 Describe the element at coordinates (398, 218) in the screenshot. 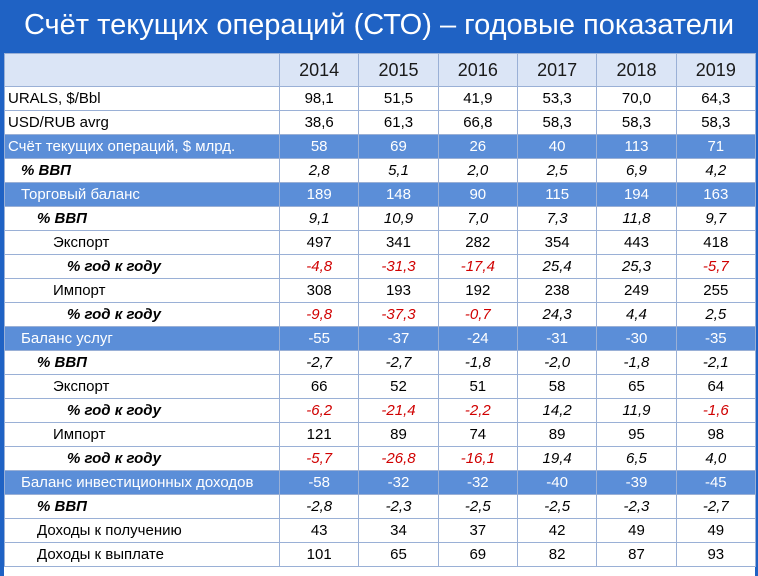

I see `table-cell: 10,9` at that location.